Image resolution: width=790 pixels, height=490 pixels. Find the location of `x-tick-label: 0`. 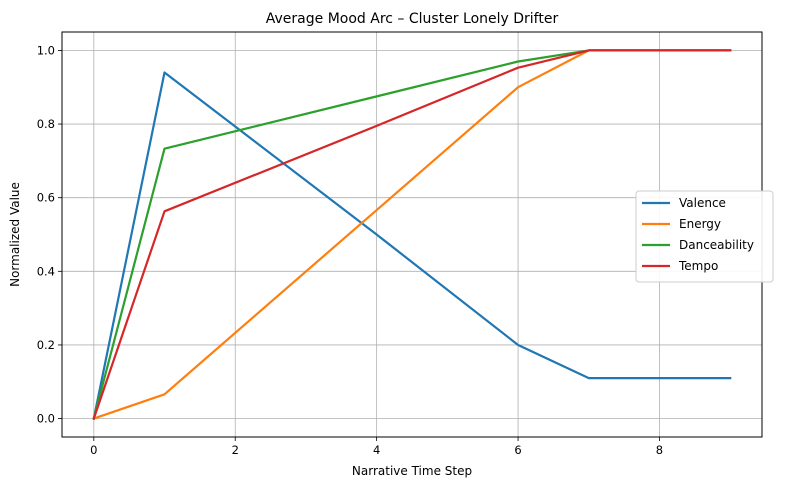

x-tick-label: 0 is located at coordinates (93, 450).